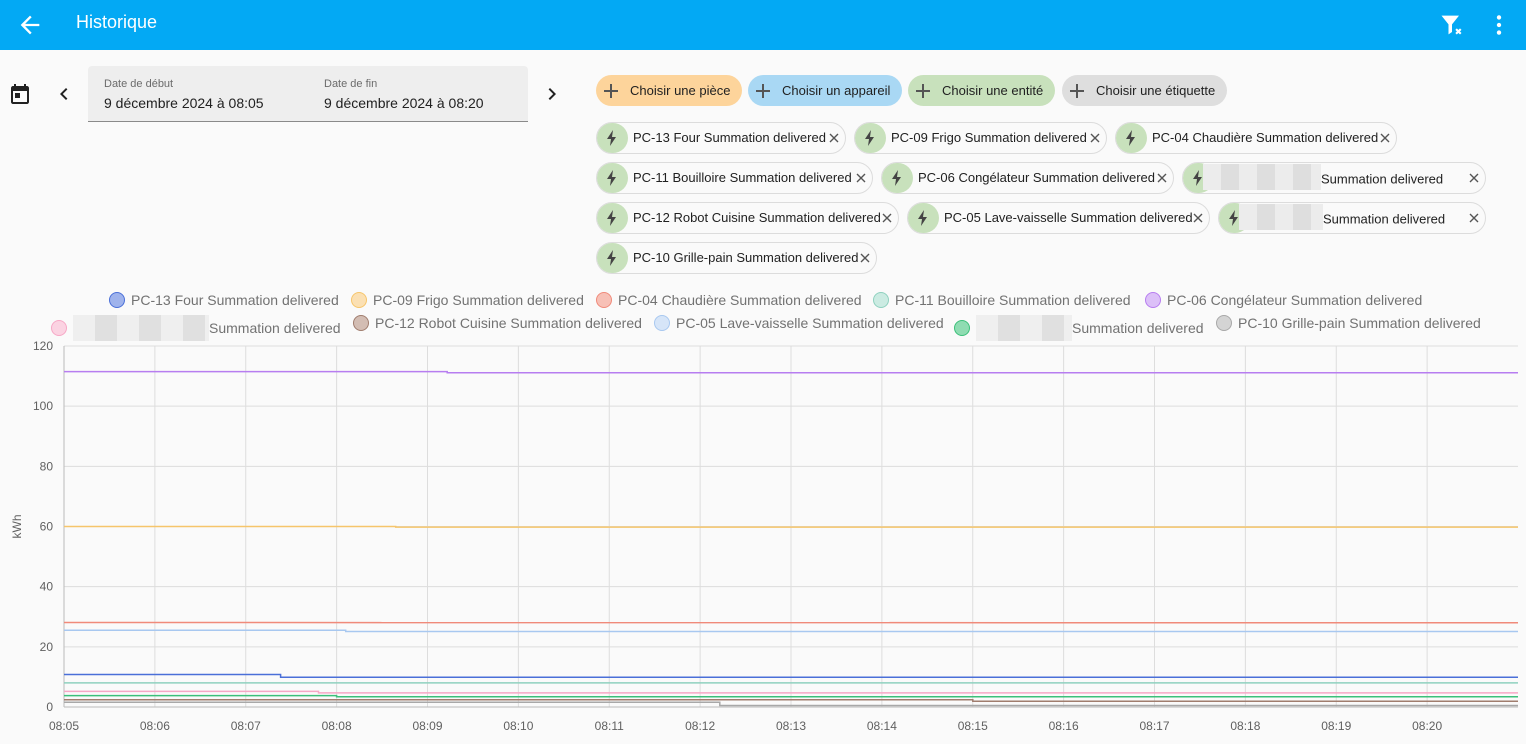  What do you see at coordinates (64, 94) in the screenshot?
I see `chevron-left-icon` at bounding box center [64, 94].